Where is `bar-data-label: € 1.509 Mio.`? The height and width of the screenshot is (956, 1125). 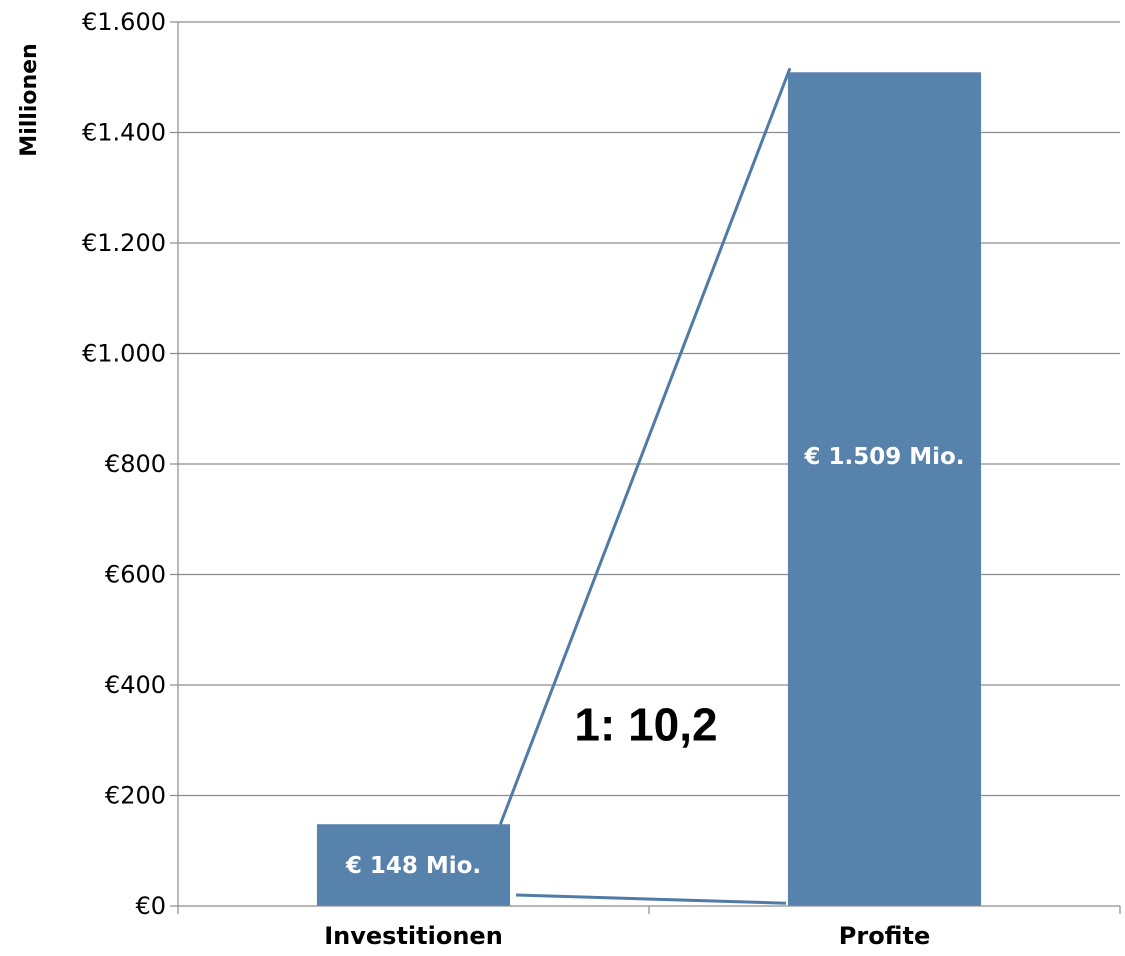
bar-data-label: € 1.509 Mio. is located at coordinates (883, 457).